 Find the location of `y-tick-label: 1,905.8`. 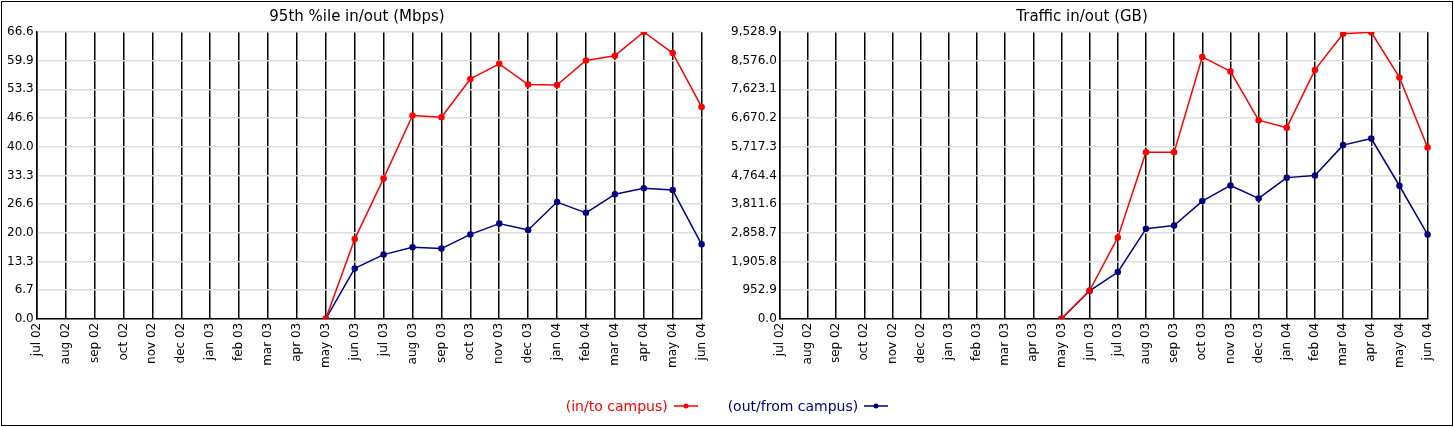

y-tick-label: 1,905.8 is located at coordinates (753, 260).